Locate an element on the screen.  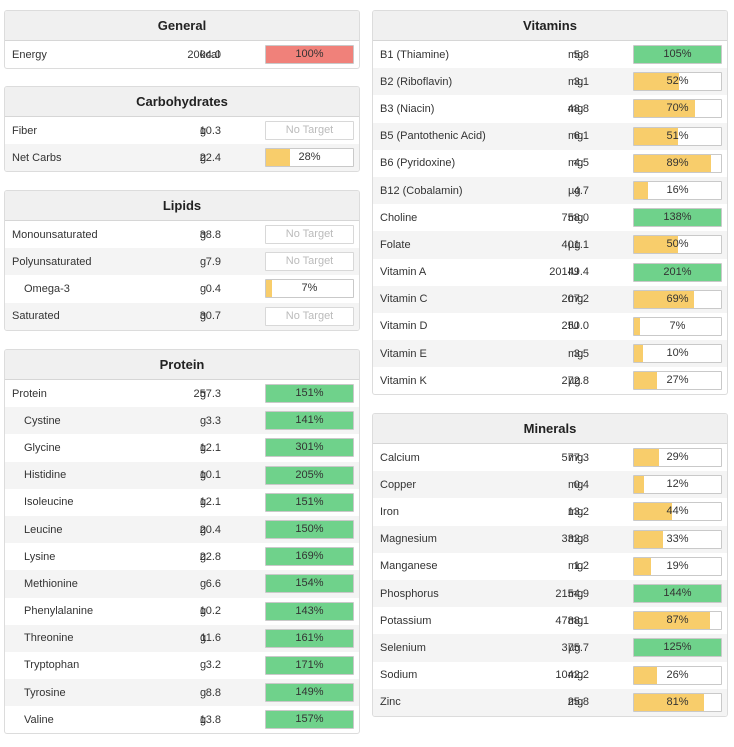
progress-label: 100% is located at coordinates (309, 54).